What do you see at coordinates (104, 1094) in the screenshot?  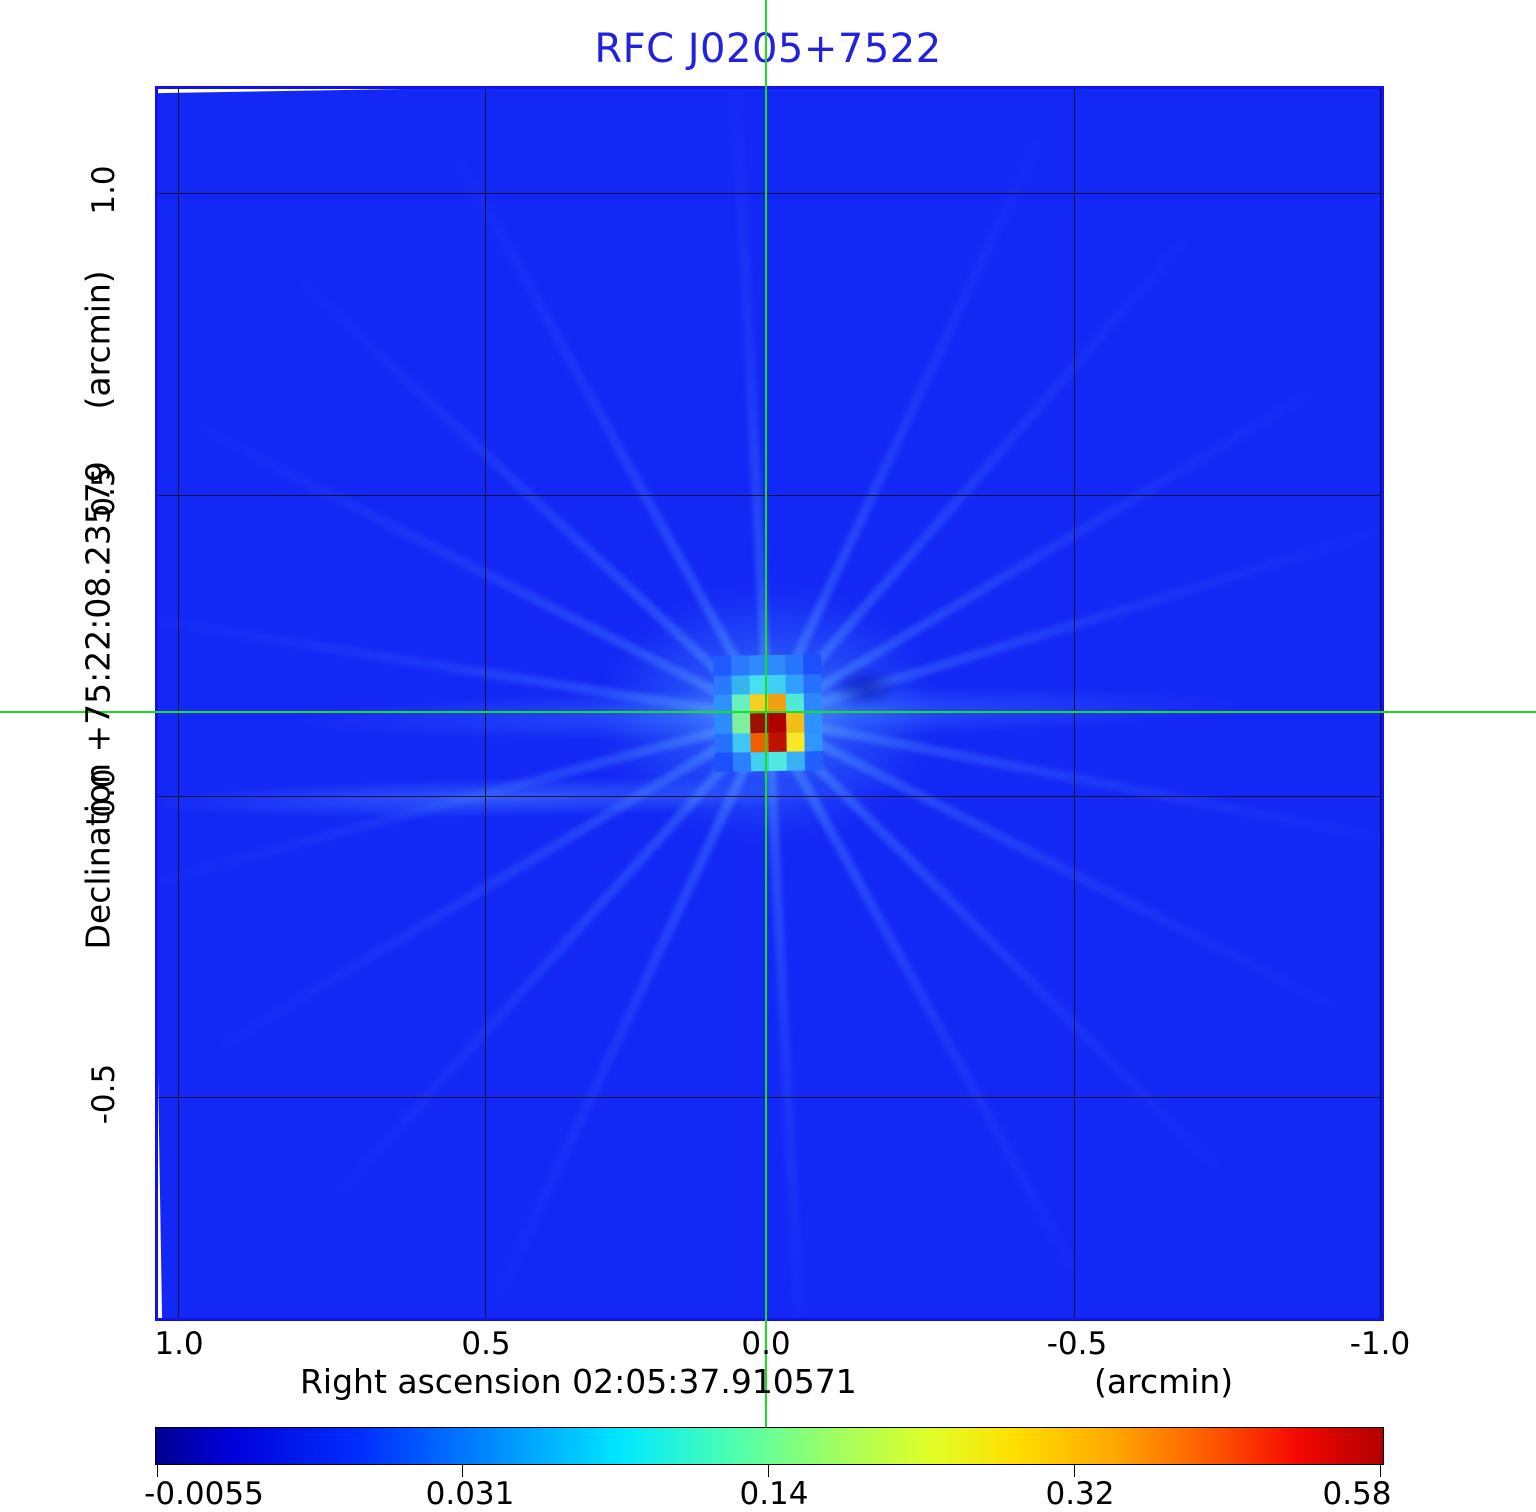 I see `y-tick-label: -0.5` at bounding box center [104, 1094].